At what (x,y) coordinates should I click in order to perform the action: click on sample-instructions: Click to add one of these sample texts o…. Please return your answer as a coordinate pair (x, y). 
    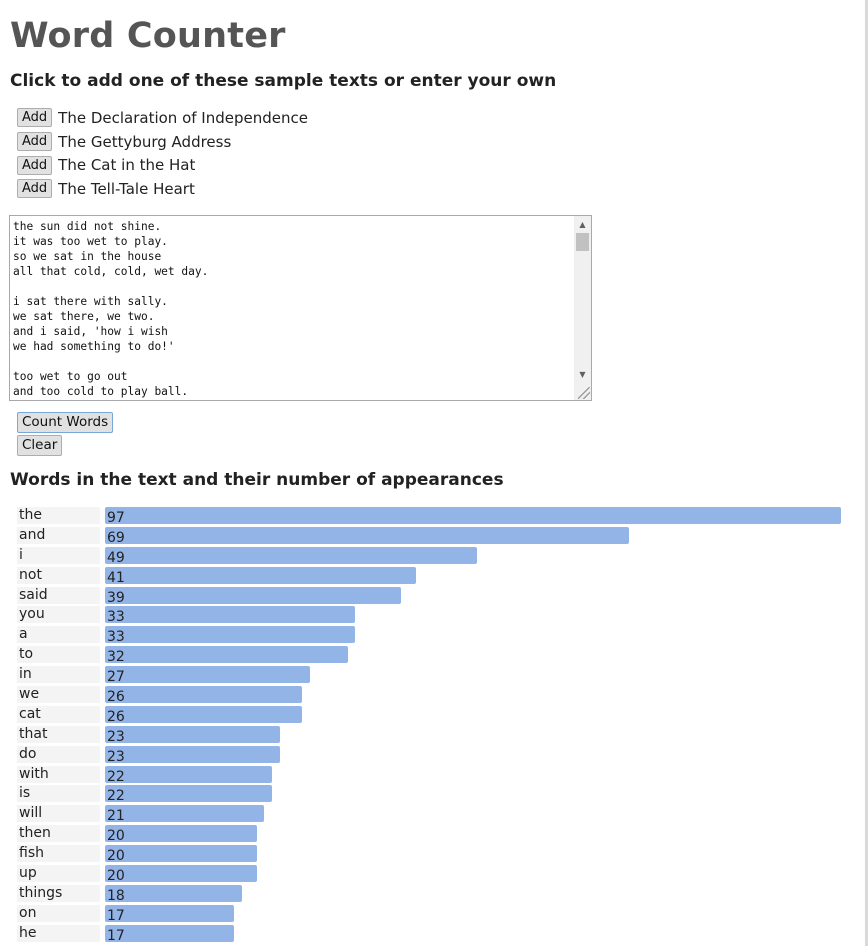
    Looking at the image, I should click on (283, 81).